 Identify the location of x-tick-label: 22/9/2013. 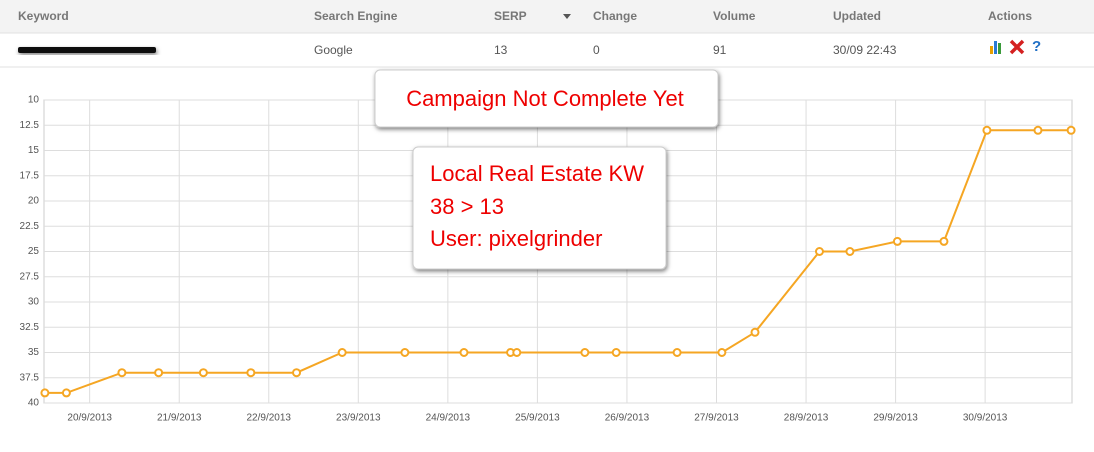
(269, 418).